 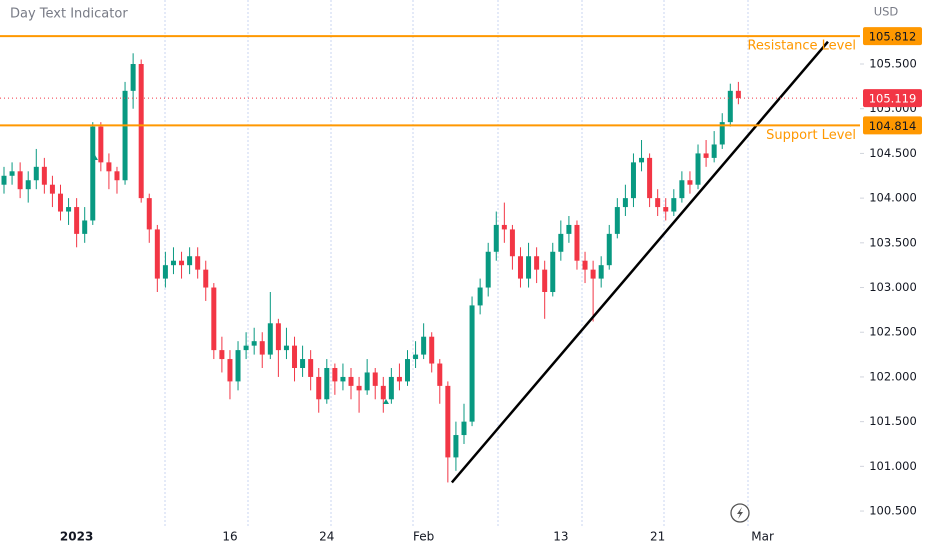 What do you see at coordinates (893, 64) in the screenshot?
I see `y-tick-label: 105.500` at bounding box center [893, 64].